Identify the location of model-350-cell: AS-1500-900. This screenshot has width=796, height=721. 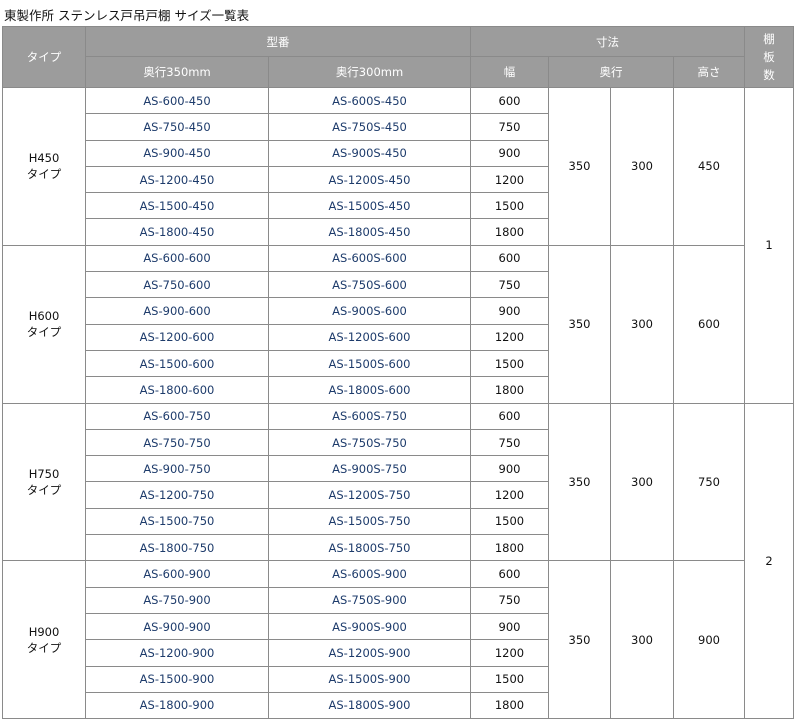
(177, 679).